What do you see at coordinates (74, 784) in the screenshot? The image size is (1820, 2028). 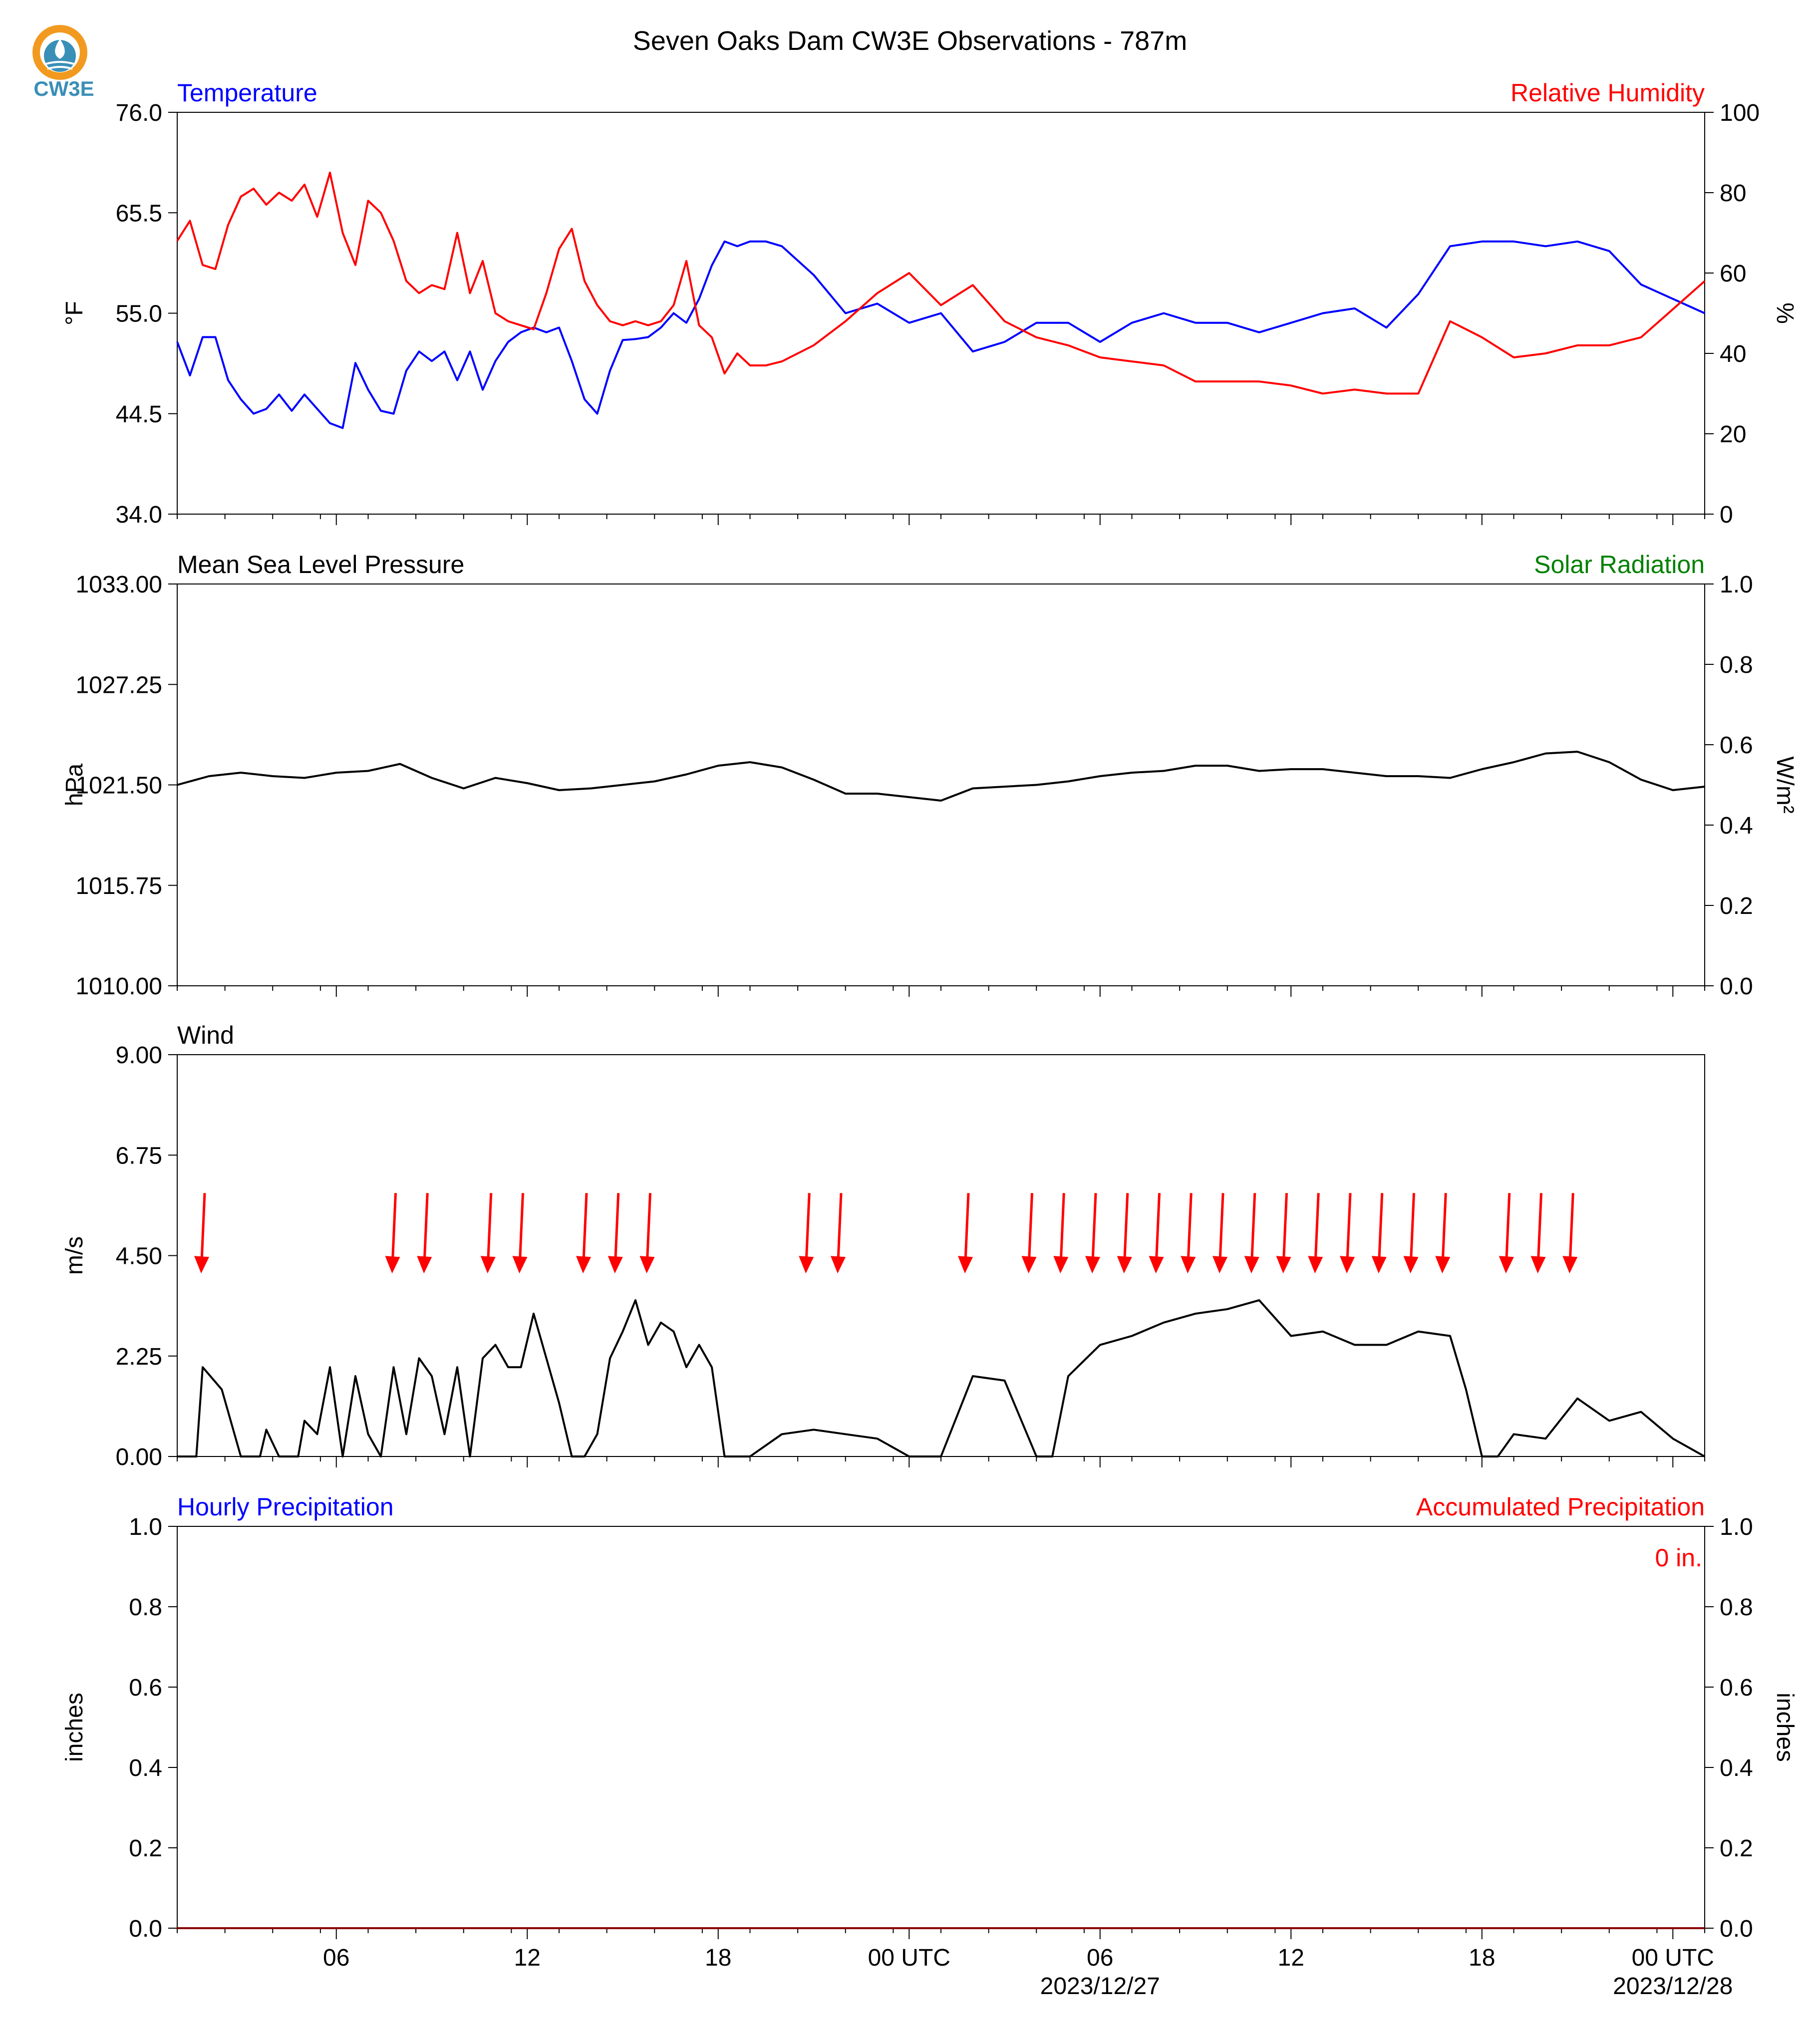 I see `y-axis-title-left: hPa` at bounding box center [74, 784].